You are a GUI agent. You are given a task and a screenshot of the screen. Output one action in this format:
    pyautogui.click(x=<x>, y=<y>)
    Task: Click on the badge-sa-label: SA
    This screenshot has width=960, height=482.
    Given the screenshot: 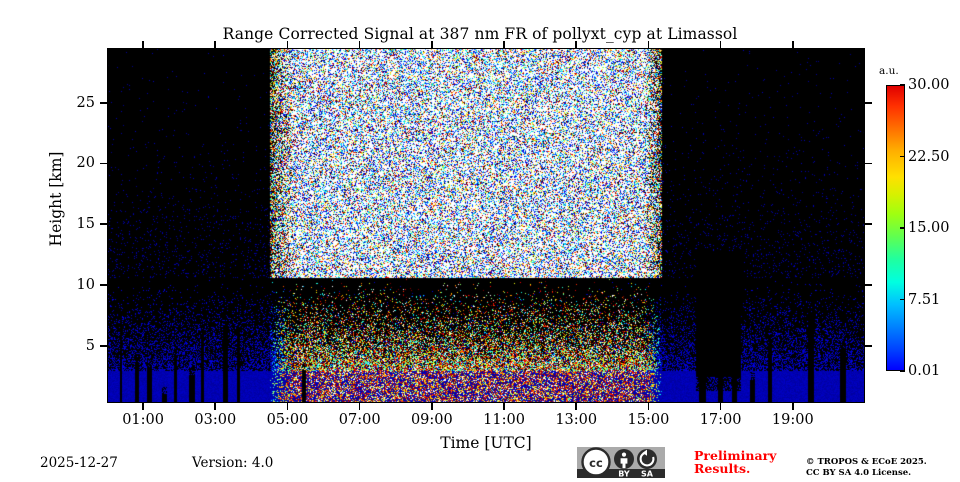 What is the action you would take?
    pyautogui.click(x=647, y=474)
    